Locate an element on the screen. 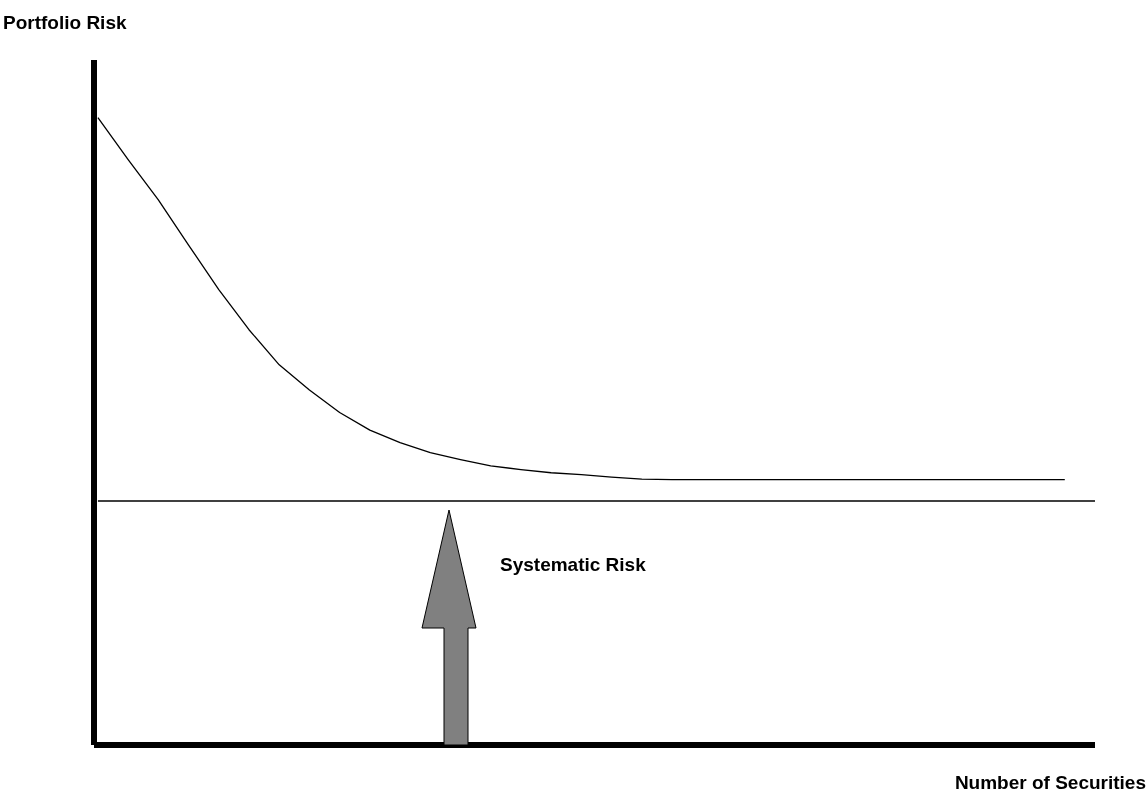 This screenshot has height=796, width=1148. y-axis-title: Portfolio Risk is located at coordinates (65, 23).